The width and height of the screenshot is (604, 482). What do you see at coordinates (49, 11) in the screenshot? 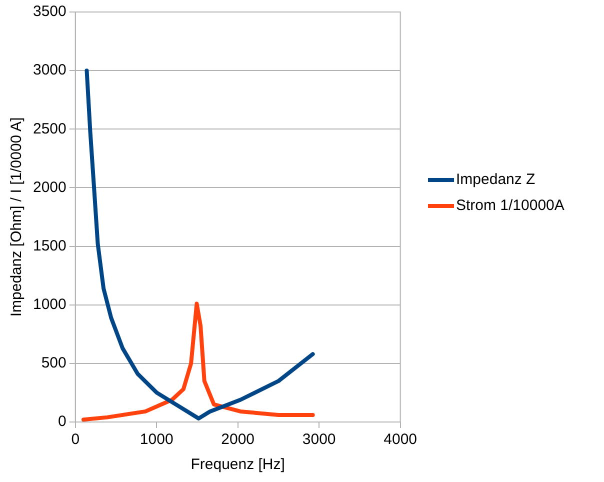
I see `y-tick-label: 3500` at bounding box center [49, 11].